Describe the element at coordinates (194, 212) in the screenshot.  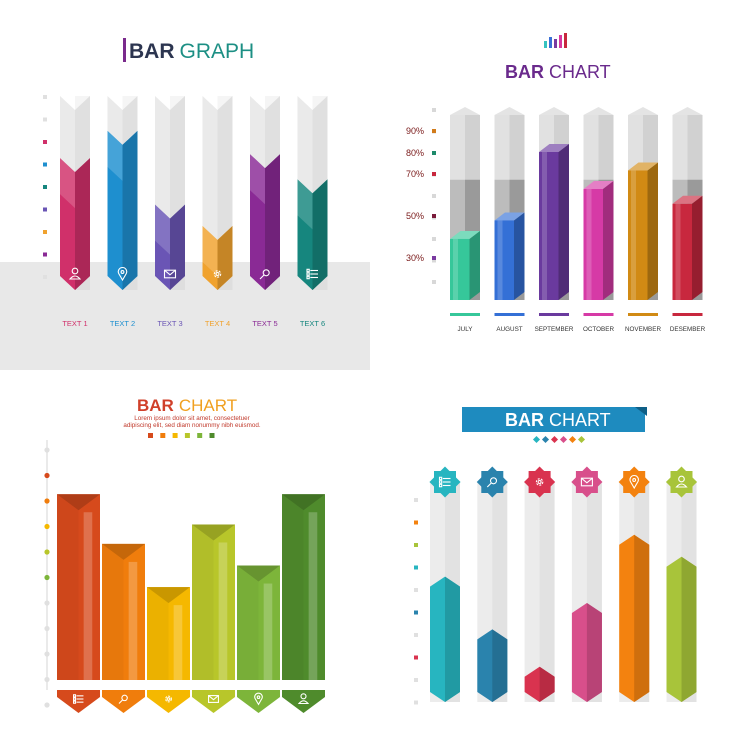
I see `bar-group: TEXT 1 TEXT 2 TEXT 3 TEXT 4 TEXT 5 TEXT 6` at that location.